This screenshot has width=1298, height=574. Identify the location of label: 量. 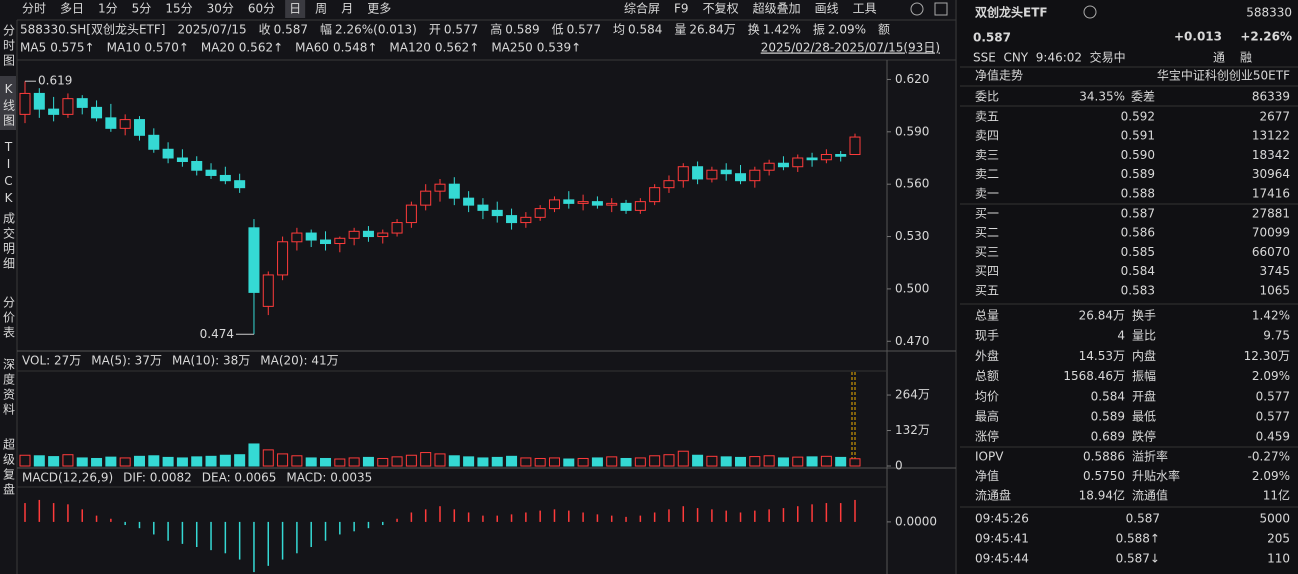
(680, 30).